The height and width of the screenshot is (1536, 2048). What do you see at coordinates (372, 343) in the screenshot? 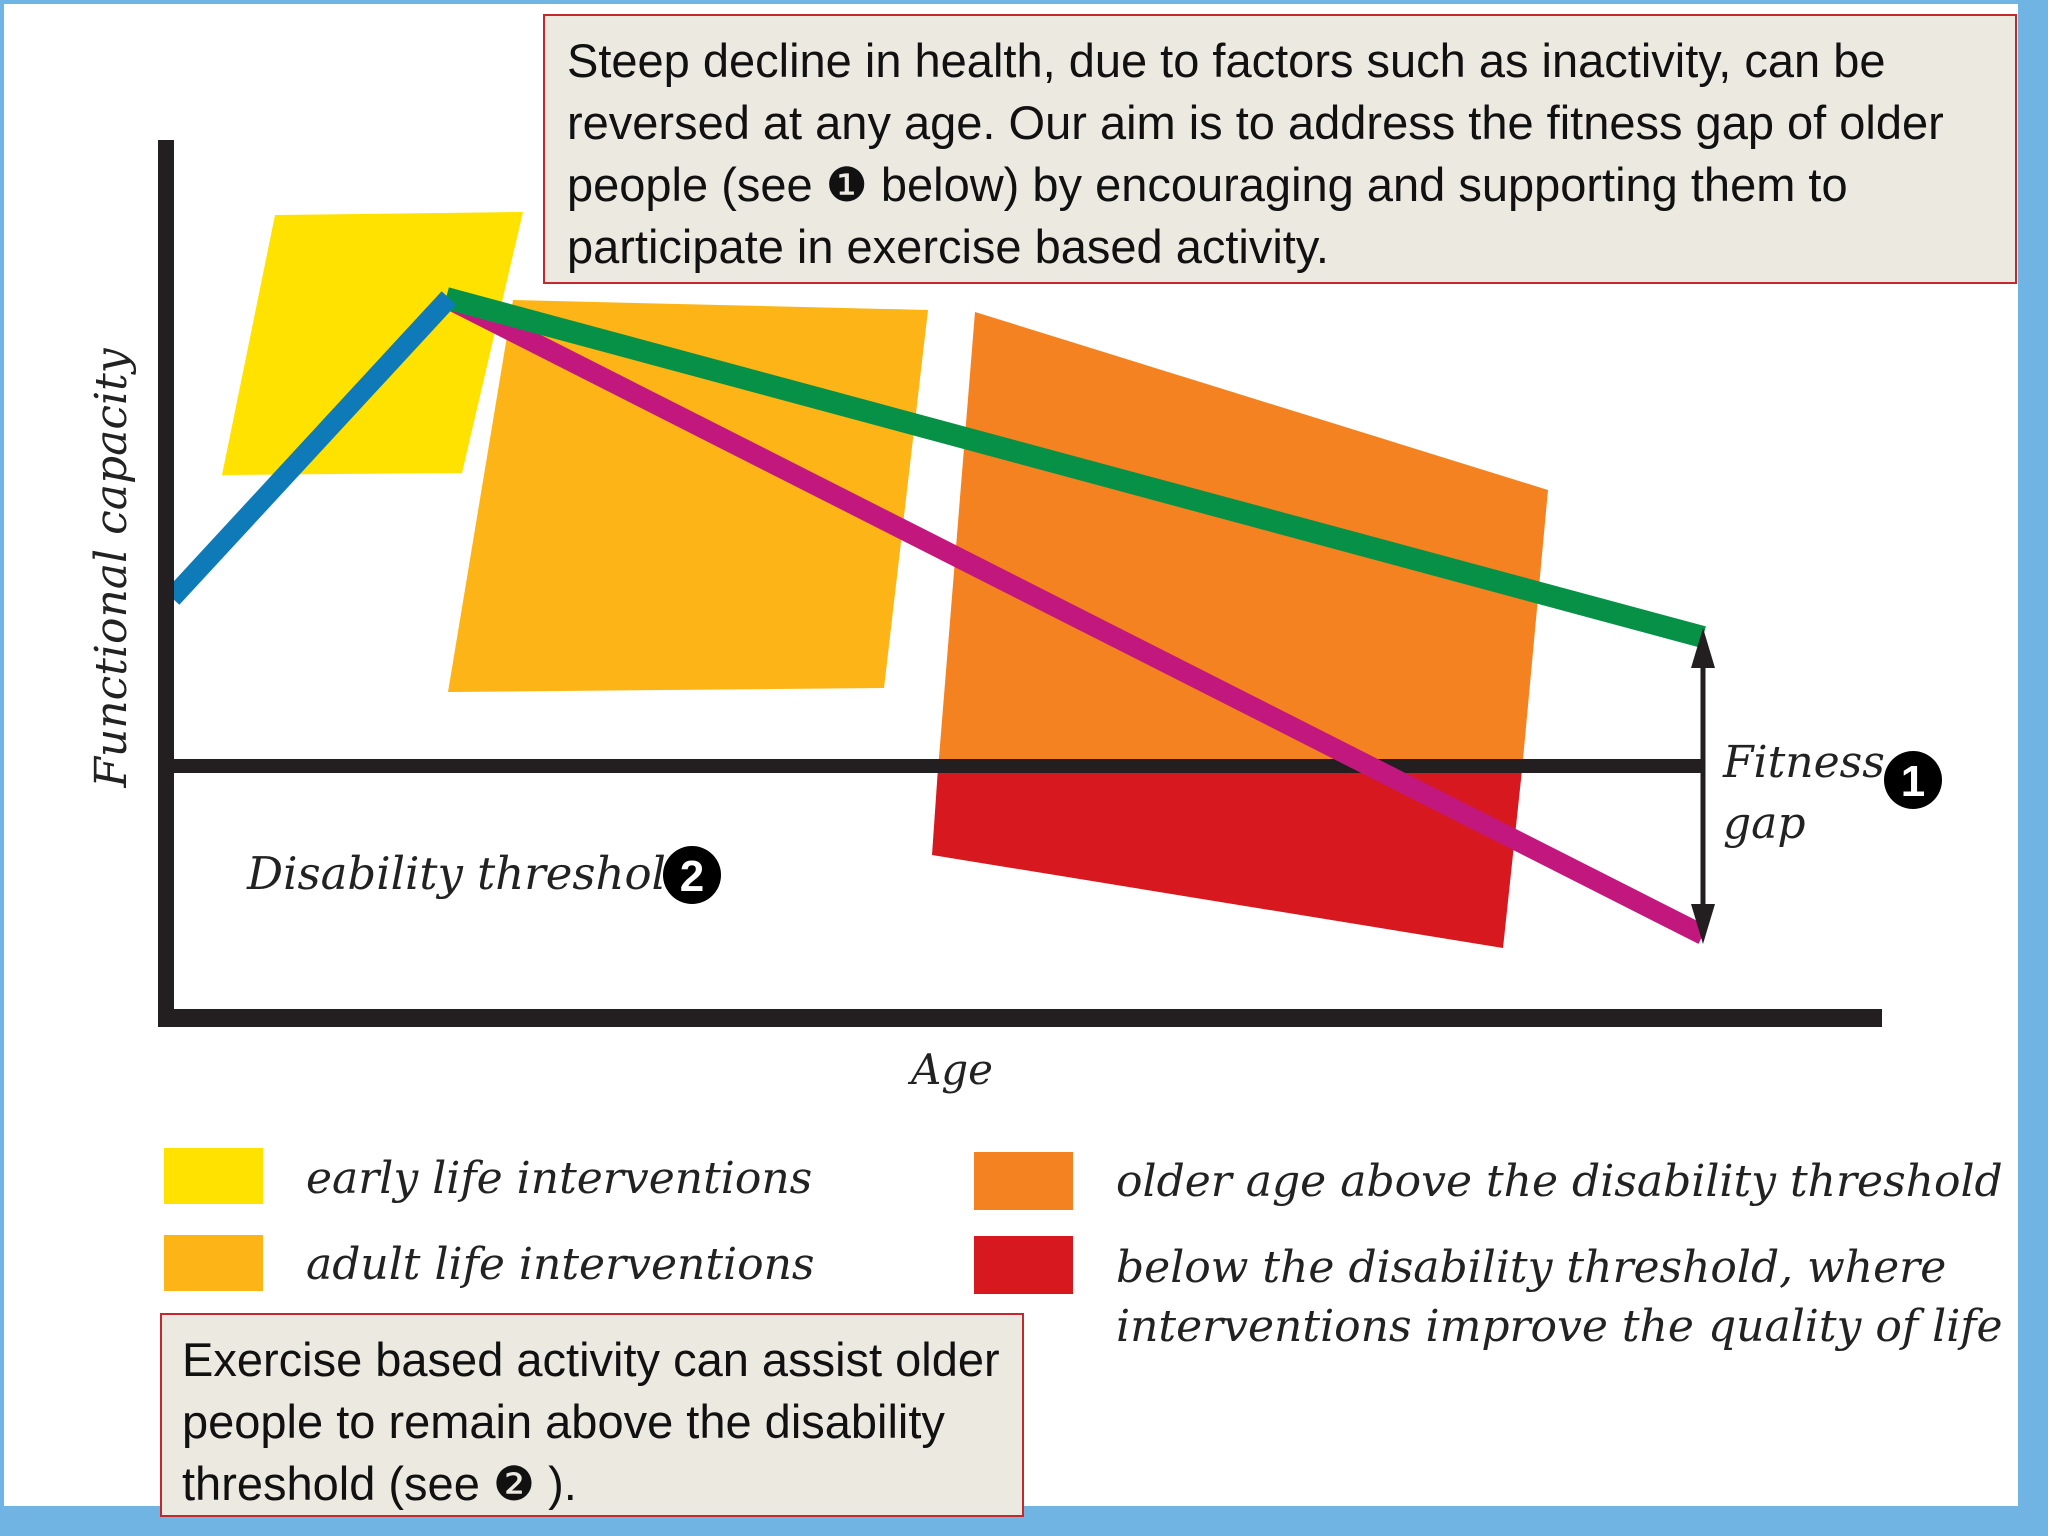
I see `early-life-zone` at bounding box center [372, 343].